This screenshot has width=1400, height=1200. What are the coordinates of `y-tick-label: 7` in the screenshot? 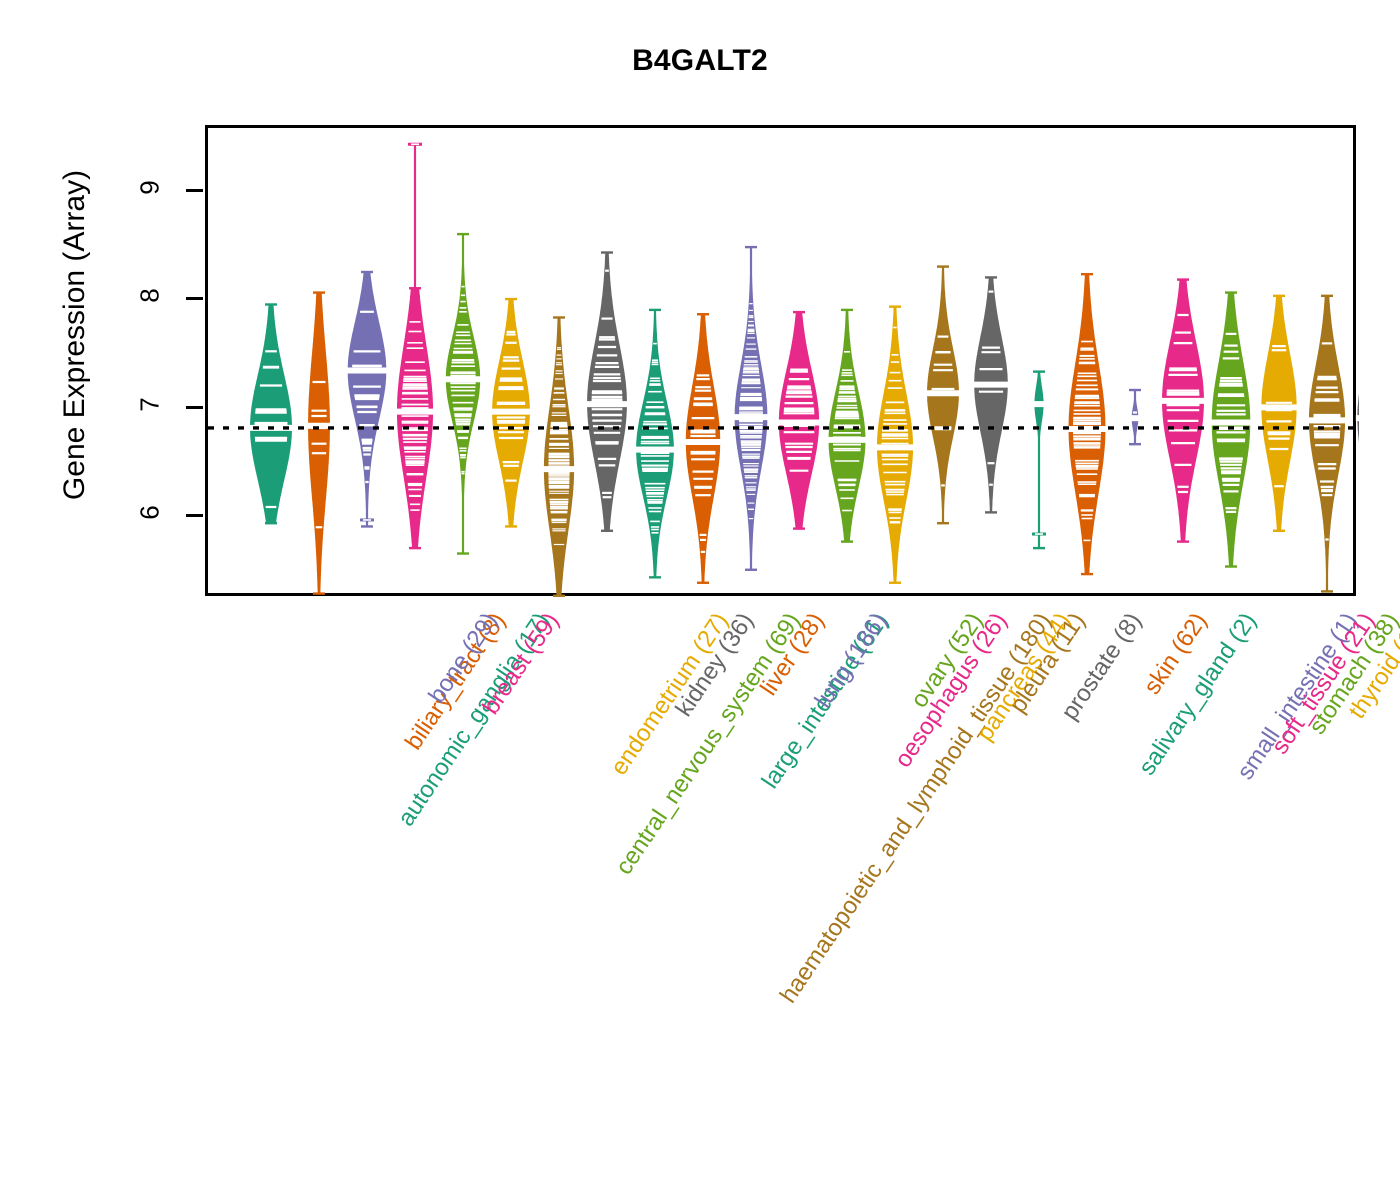 It's located at (149, 404).